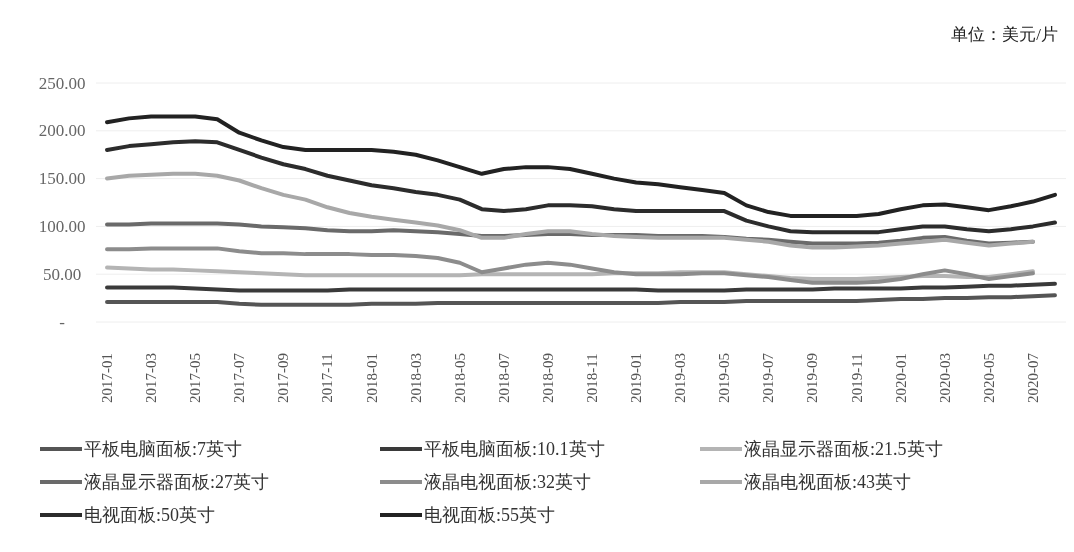  Describe the element at coordinates (62, 274) in the screenshot. I see `y-tick-label: 50.00` at that location.